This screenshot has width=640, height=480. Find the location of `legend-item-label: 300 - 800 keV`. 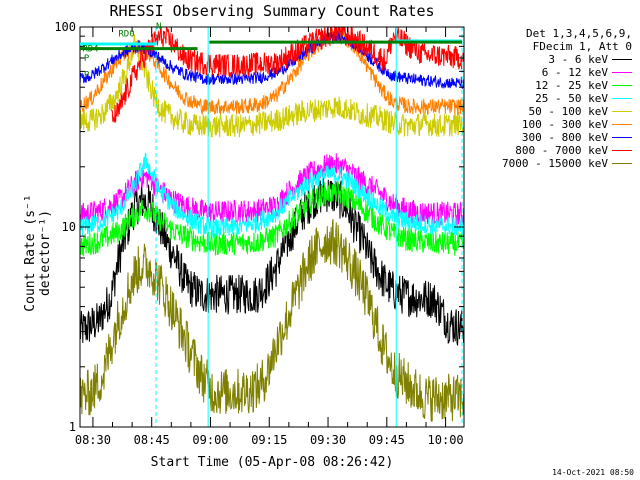

legend-item-label: 300 - 800 keV is located at coordinates (564, 137).